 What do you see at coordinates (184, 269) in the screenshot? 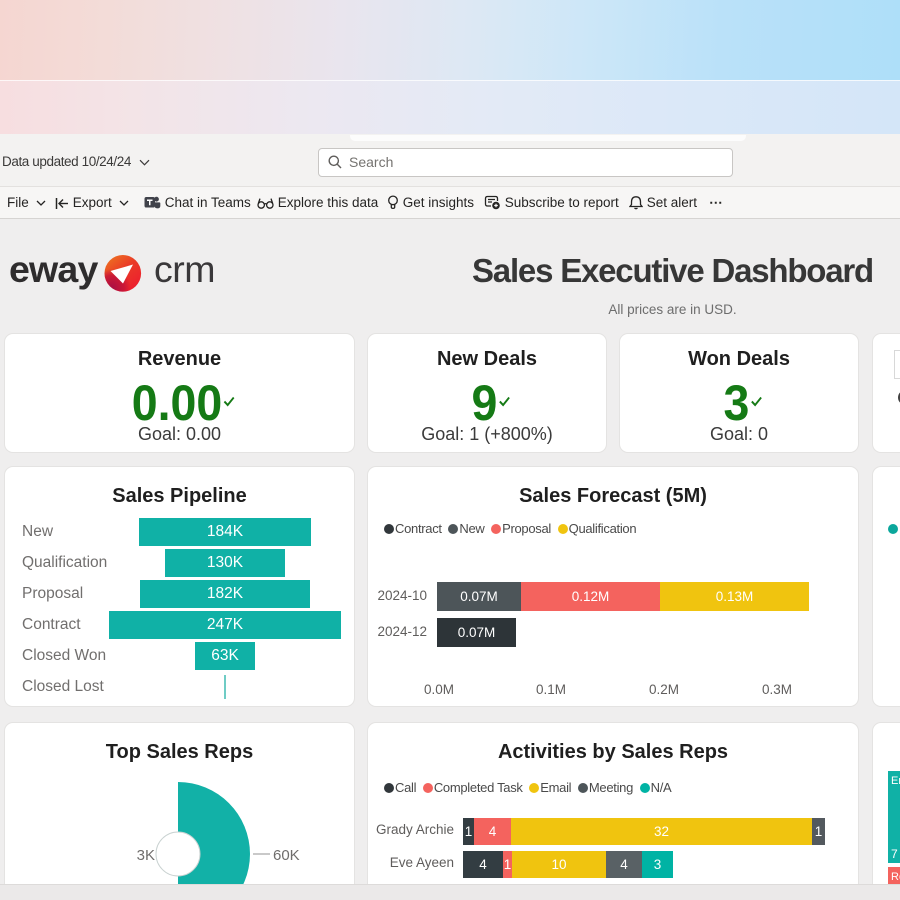
I see `svg-text: crm` at bounding box center [184, 269].